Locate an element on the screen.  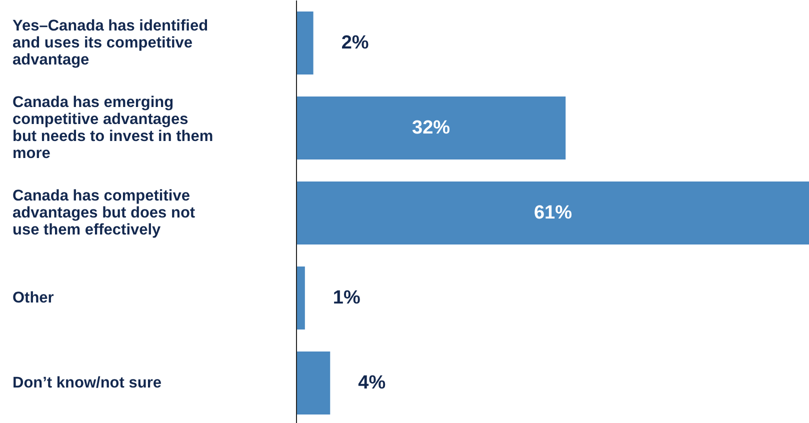
y-tick-label: Don’t know/not sure is located at coordinates (87, 383).